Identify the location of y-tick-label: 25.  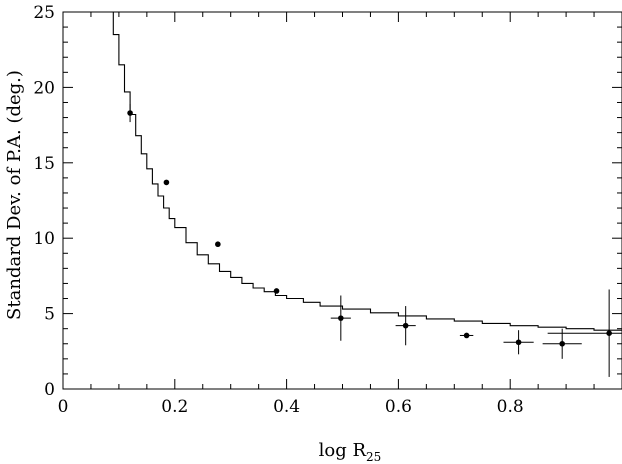
(44, 13).